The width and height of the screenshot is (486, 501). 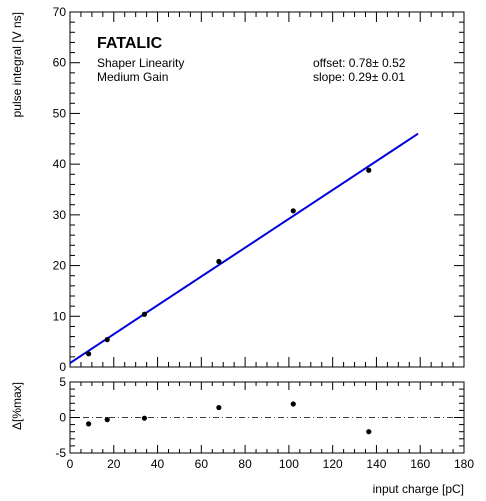 I want to click on main-y-tick-label: 40, so click(x=60, y=164).